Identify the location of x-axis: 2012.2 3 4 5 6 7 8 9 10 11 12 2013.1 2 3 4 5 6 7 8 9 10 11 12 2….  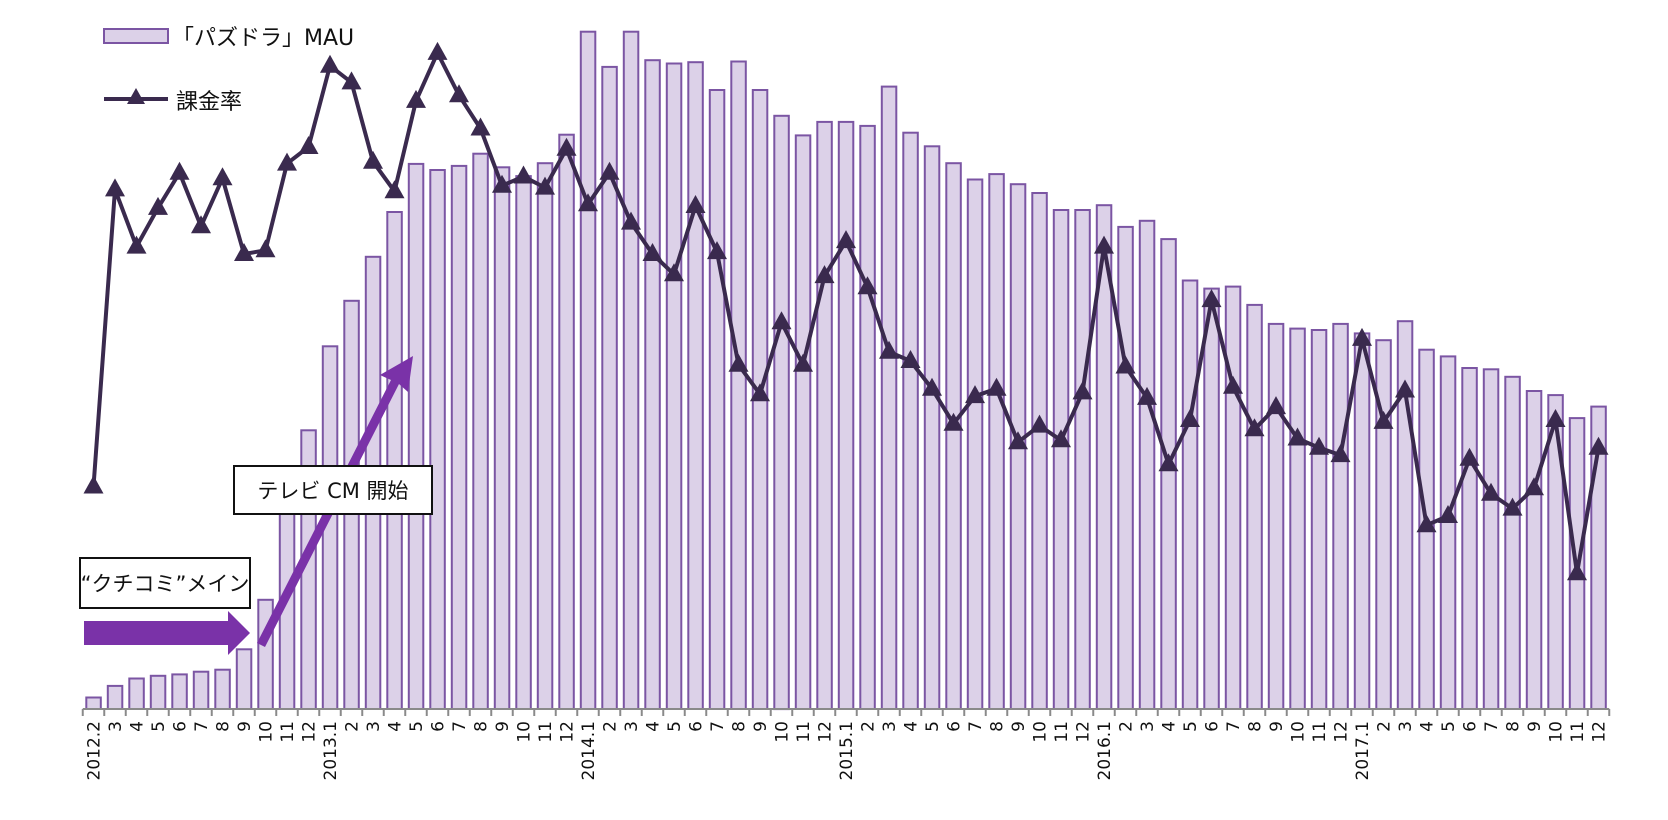
(846, 744).